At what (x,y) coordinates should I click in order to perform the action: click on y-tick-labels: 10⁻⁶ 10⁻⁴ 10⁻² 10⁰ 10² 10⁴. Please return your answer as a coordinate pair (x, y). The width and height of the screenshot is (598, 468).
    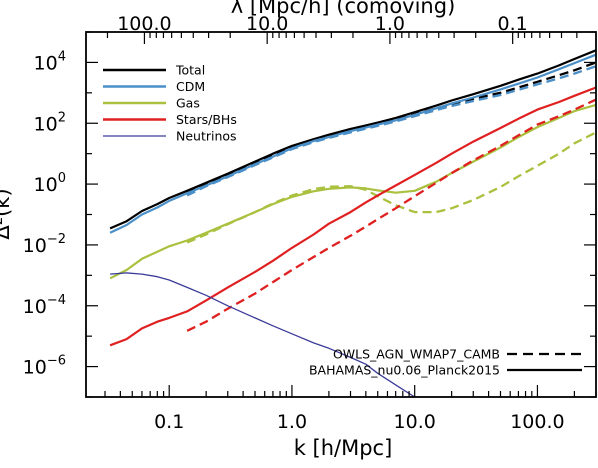
    Looking at the image, I should click on (44, 213).